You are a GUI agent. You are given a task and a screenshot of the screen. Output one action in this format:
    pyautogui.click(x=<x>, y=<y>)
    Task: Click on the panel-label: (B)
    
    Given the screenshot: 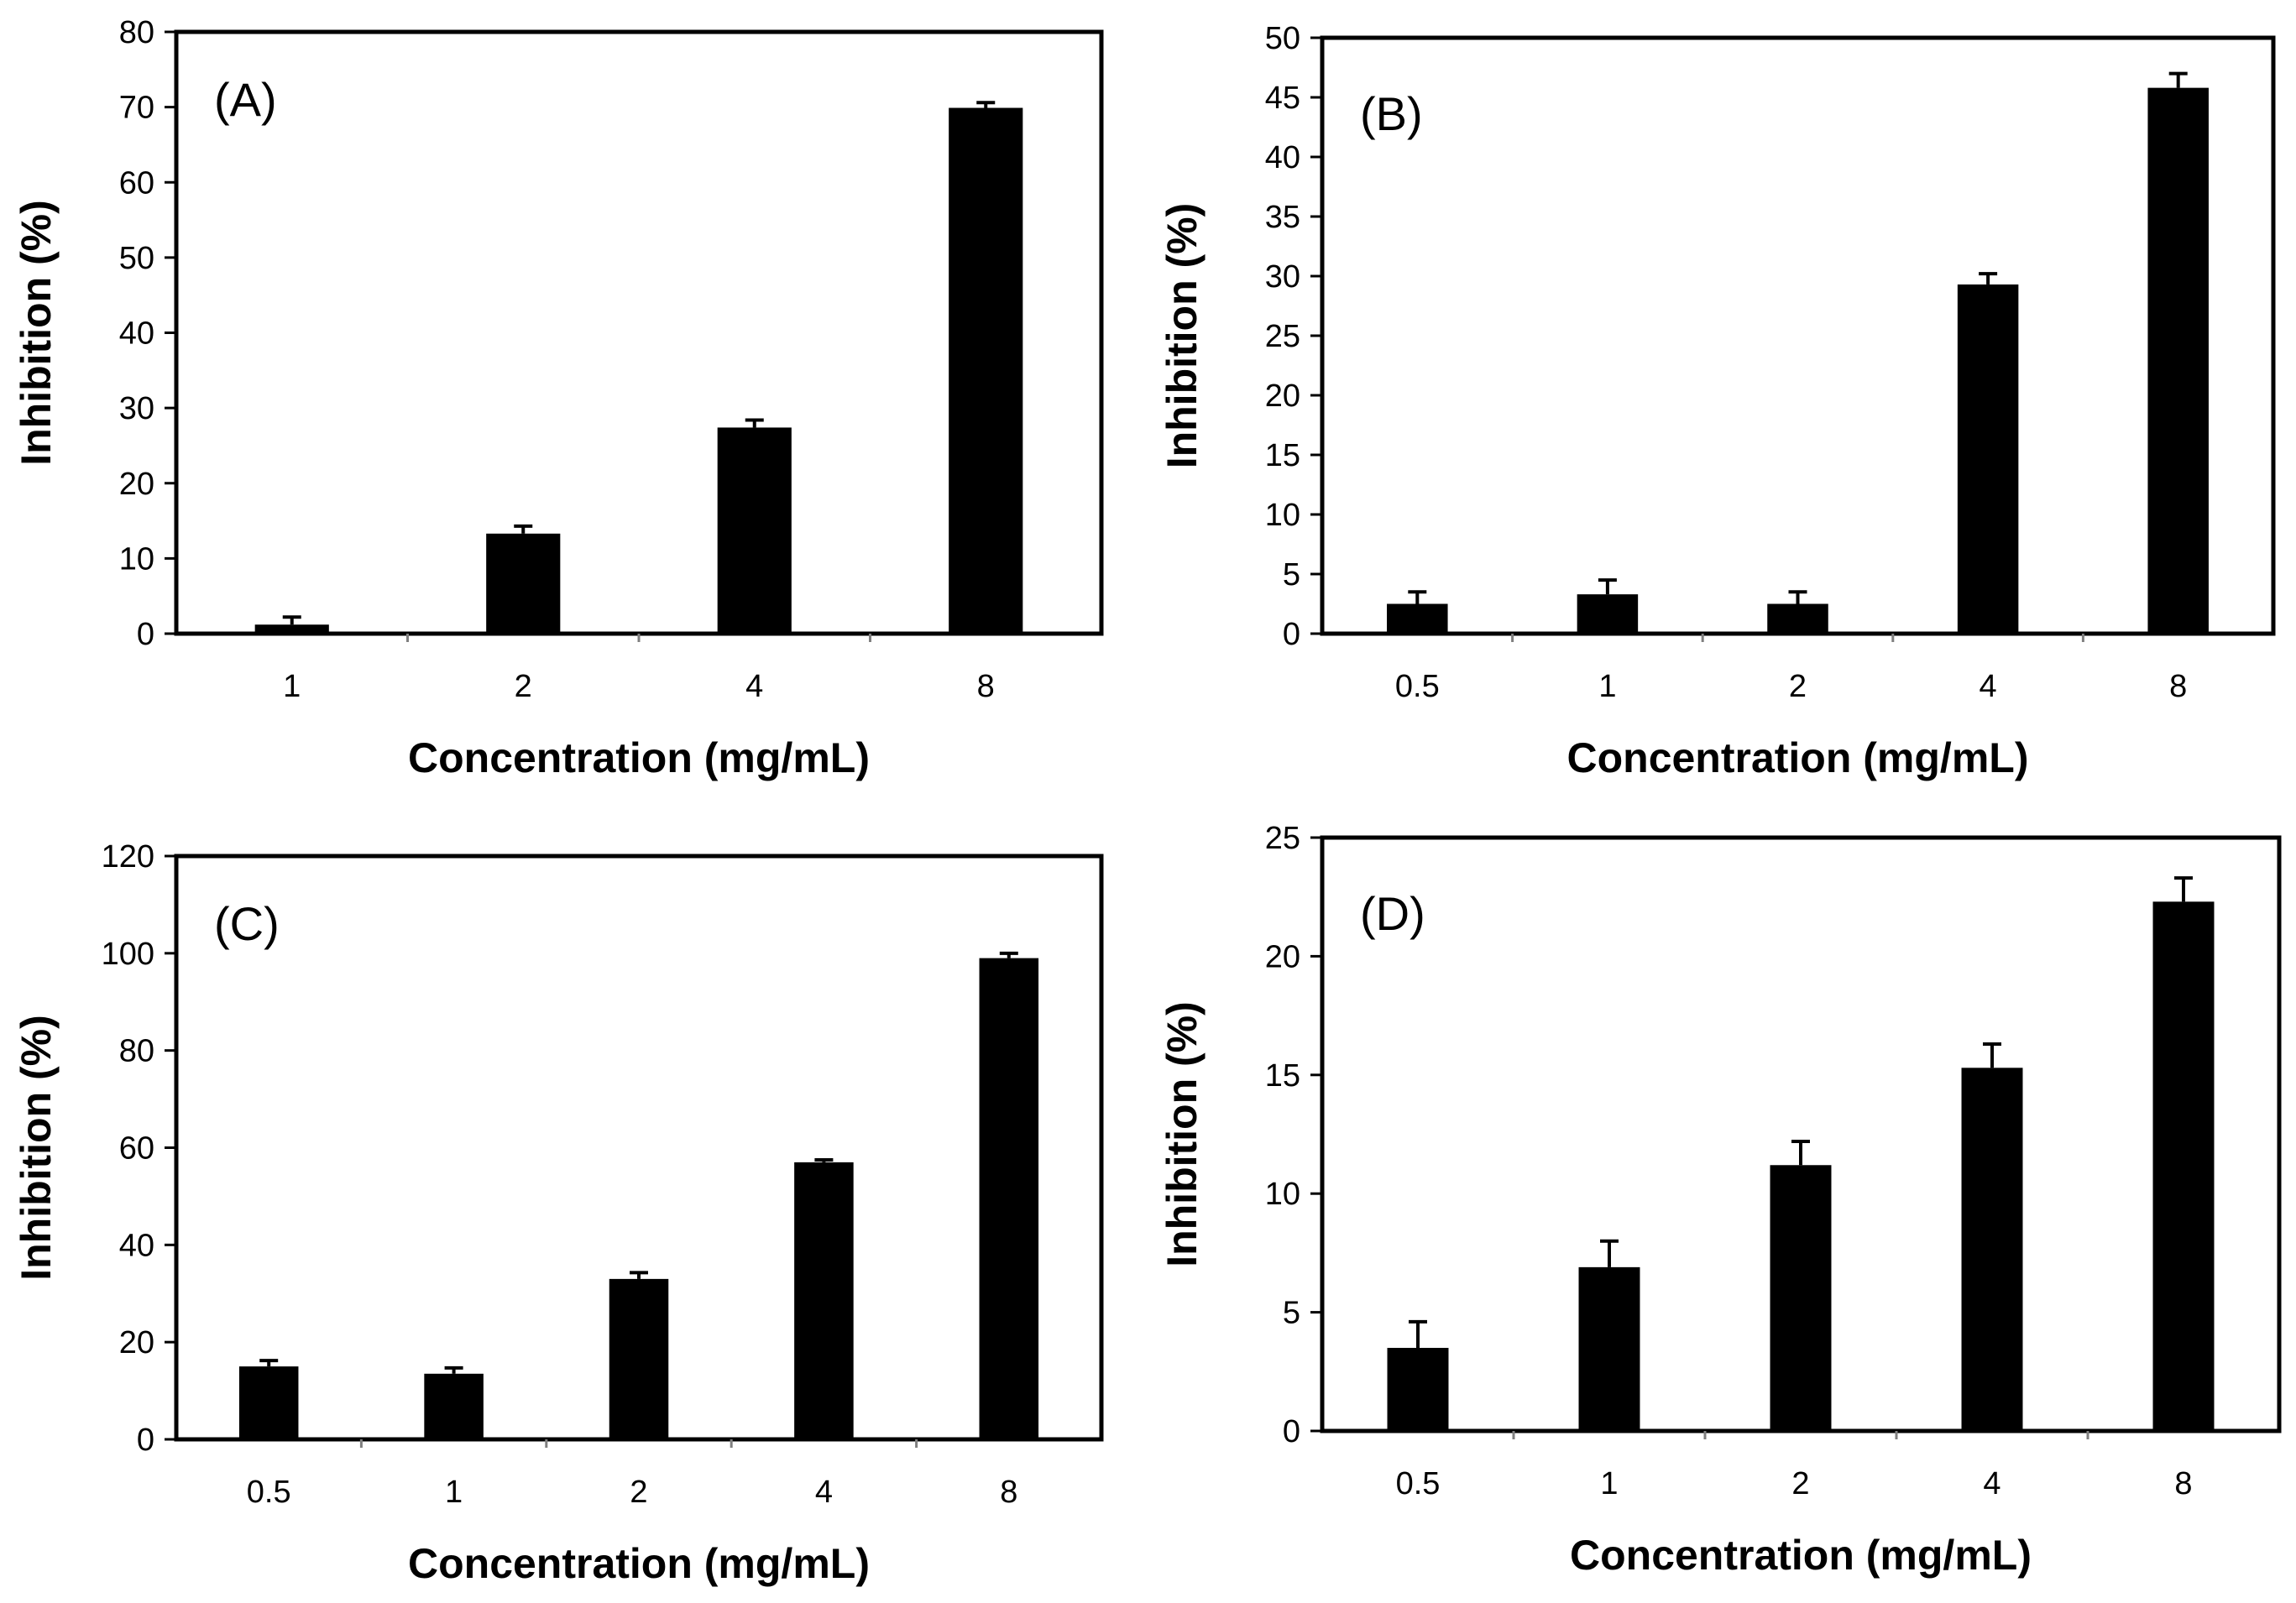 What is the action you would take?
    pyautogui.click(x=1391, y=114)
    